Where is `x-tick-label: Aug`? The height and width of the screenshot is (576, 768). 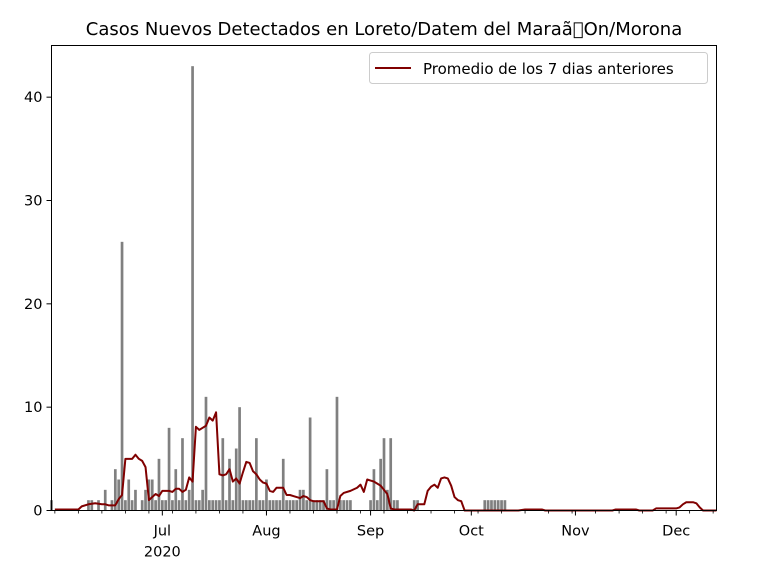 x-tick-label: Aug is located at coordinates (266, 532).